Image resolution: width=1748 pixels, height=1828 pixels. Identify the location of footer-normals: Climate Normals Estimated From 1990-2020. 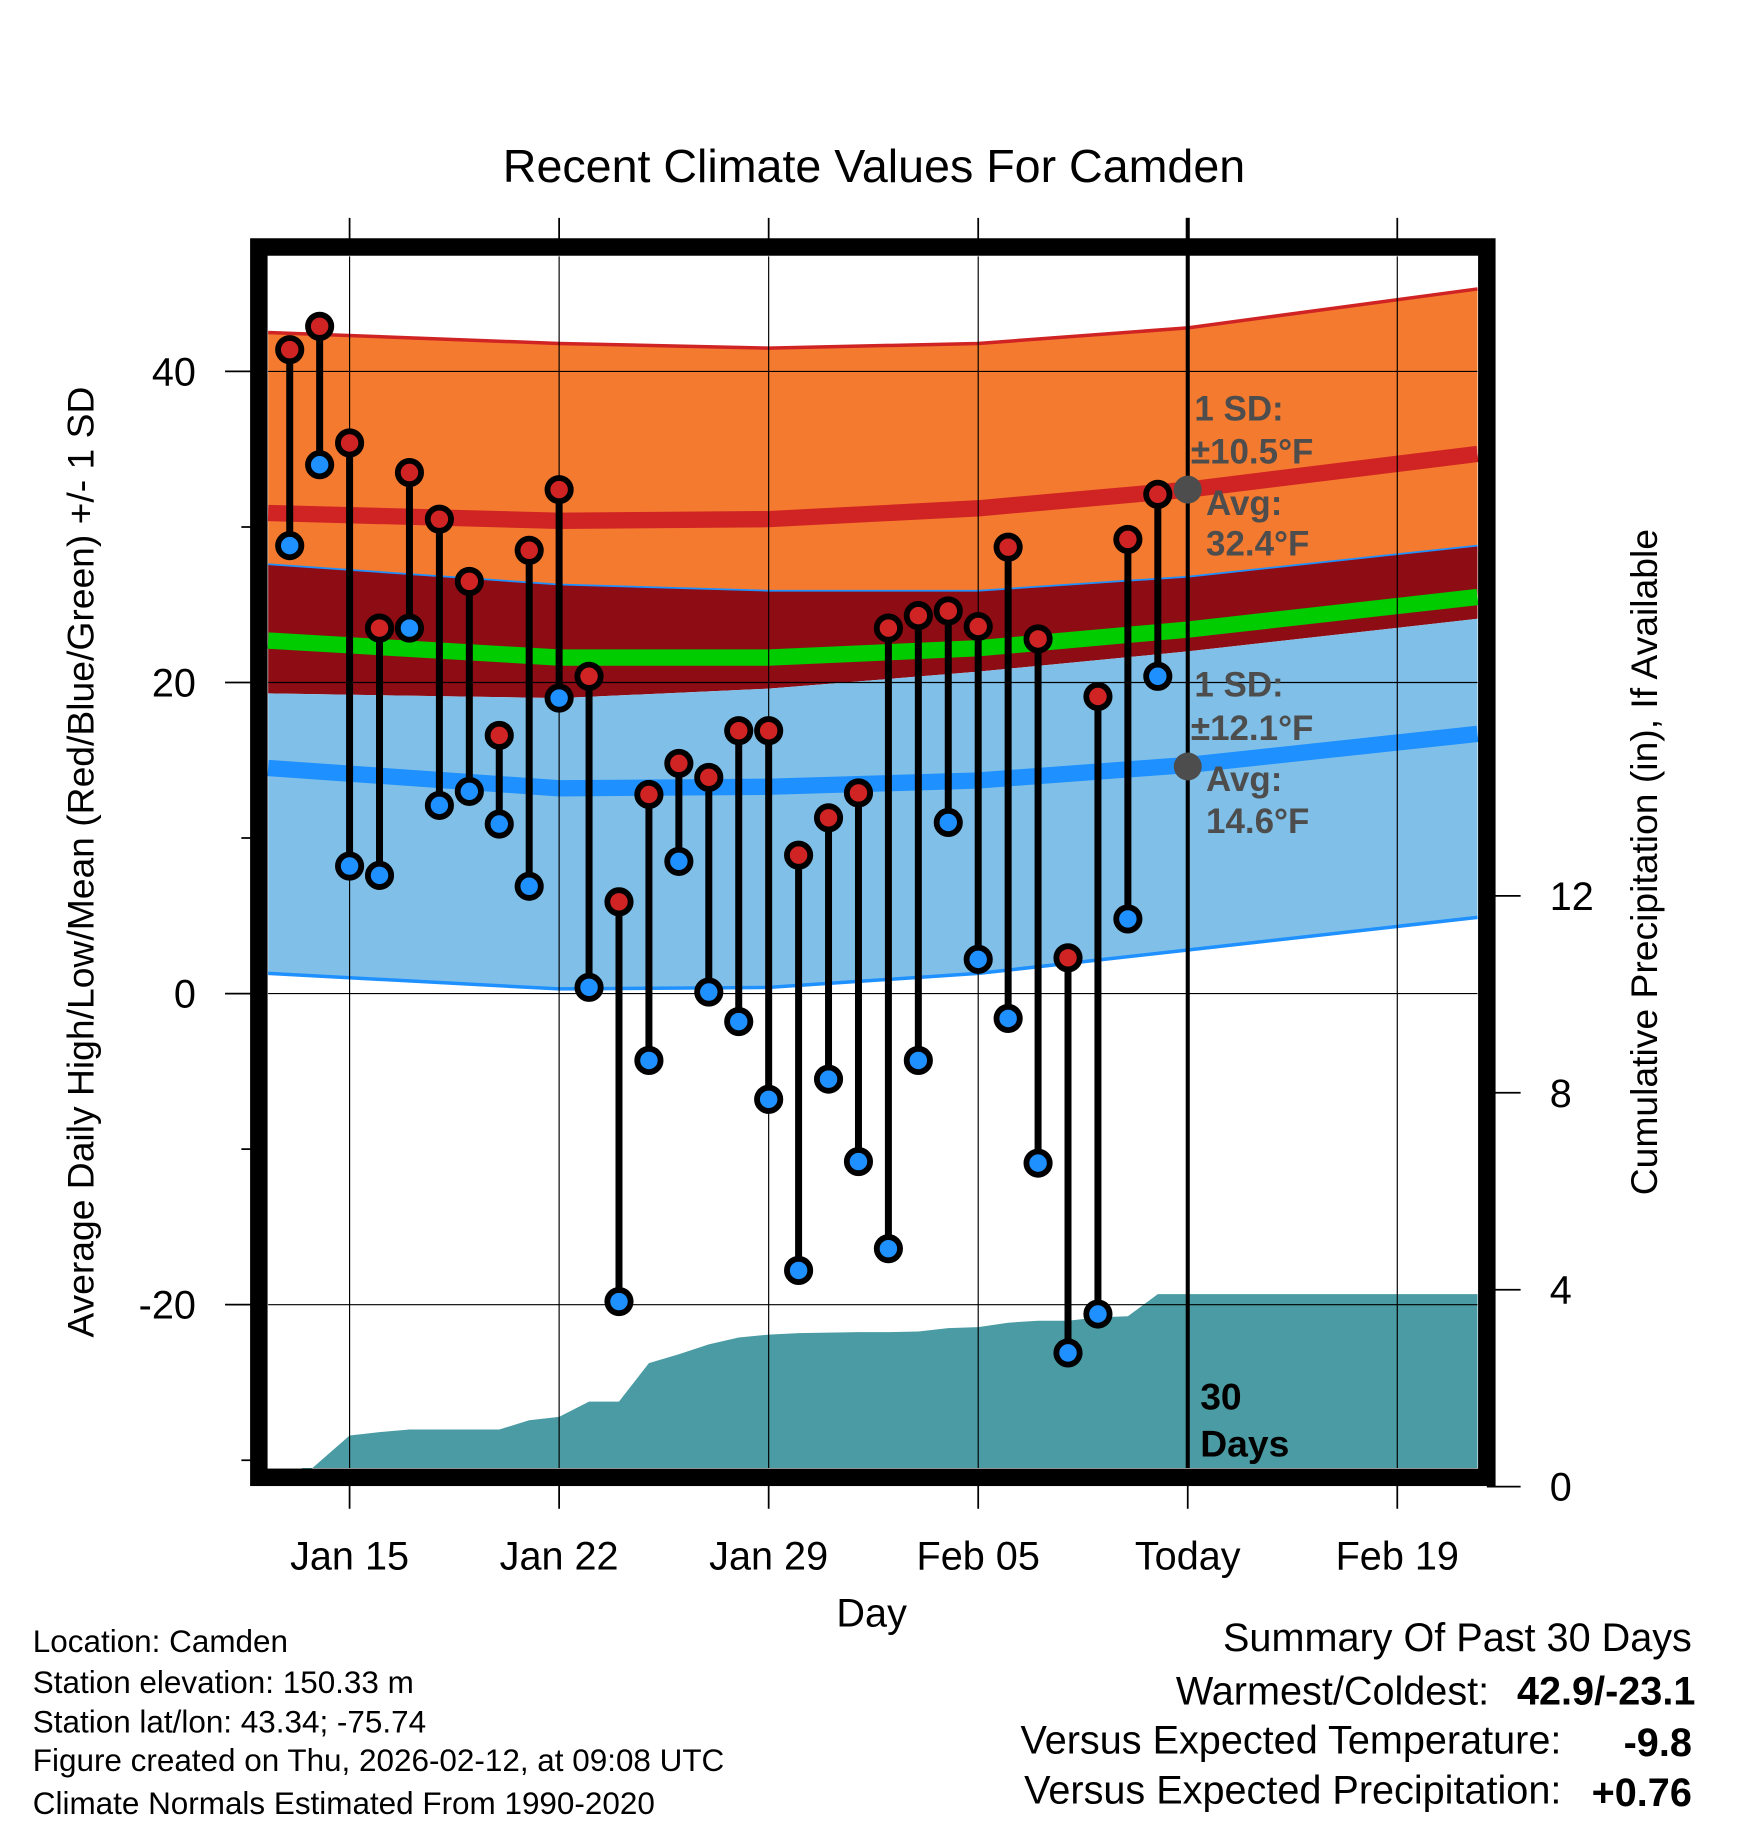
(344, 1803).